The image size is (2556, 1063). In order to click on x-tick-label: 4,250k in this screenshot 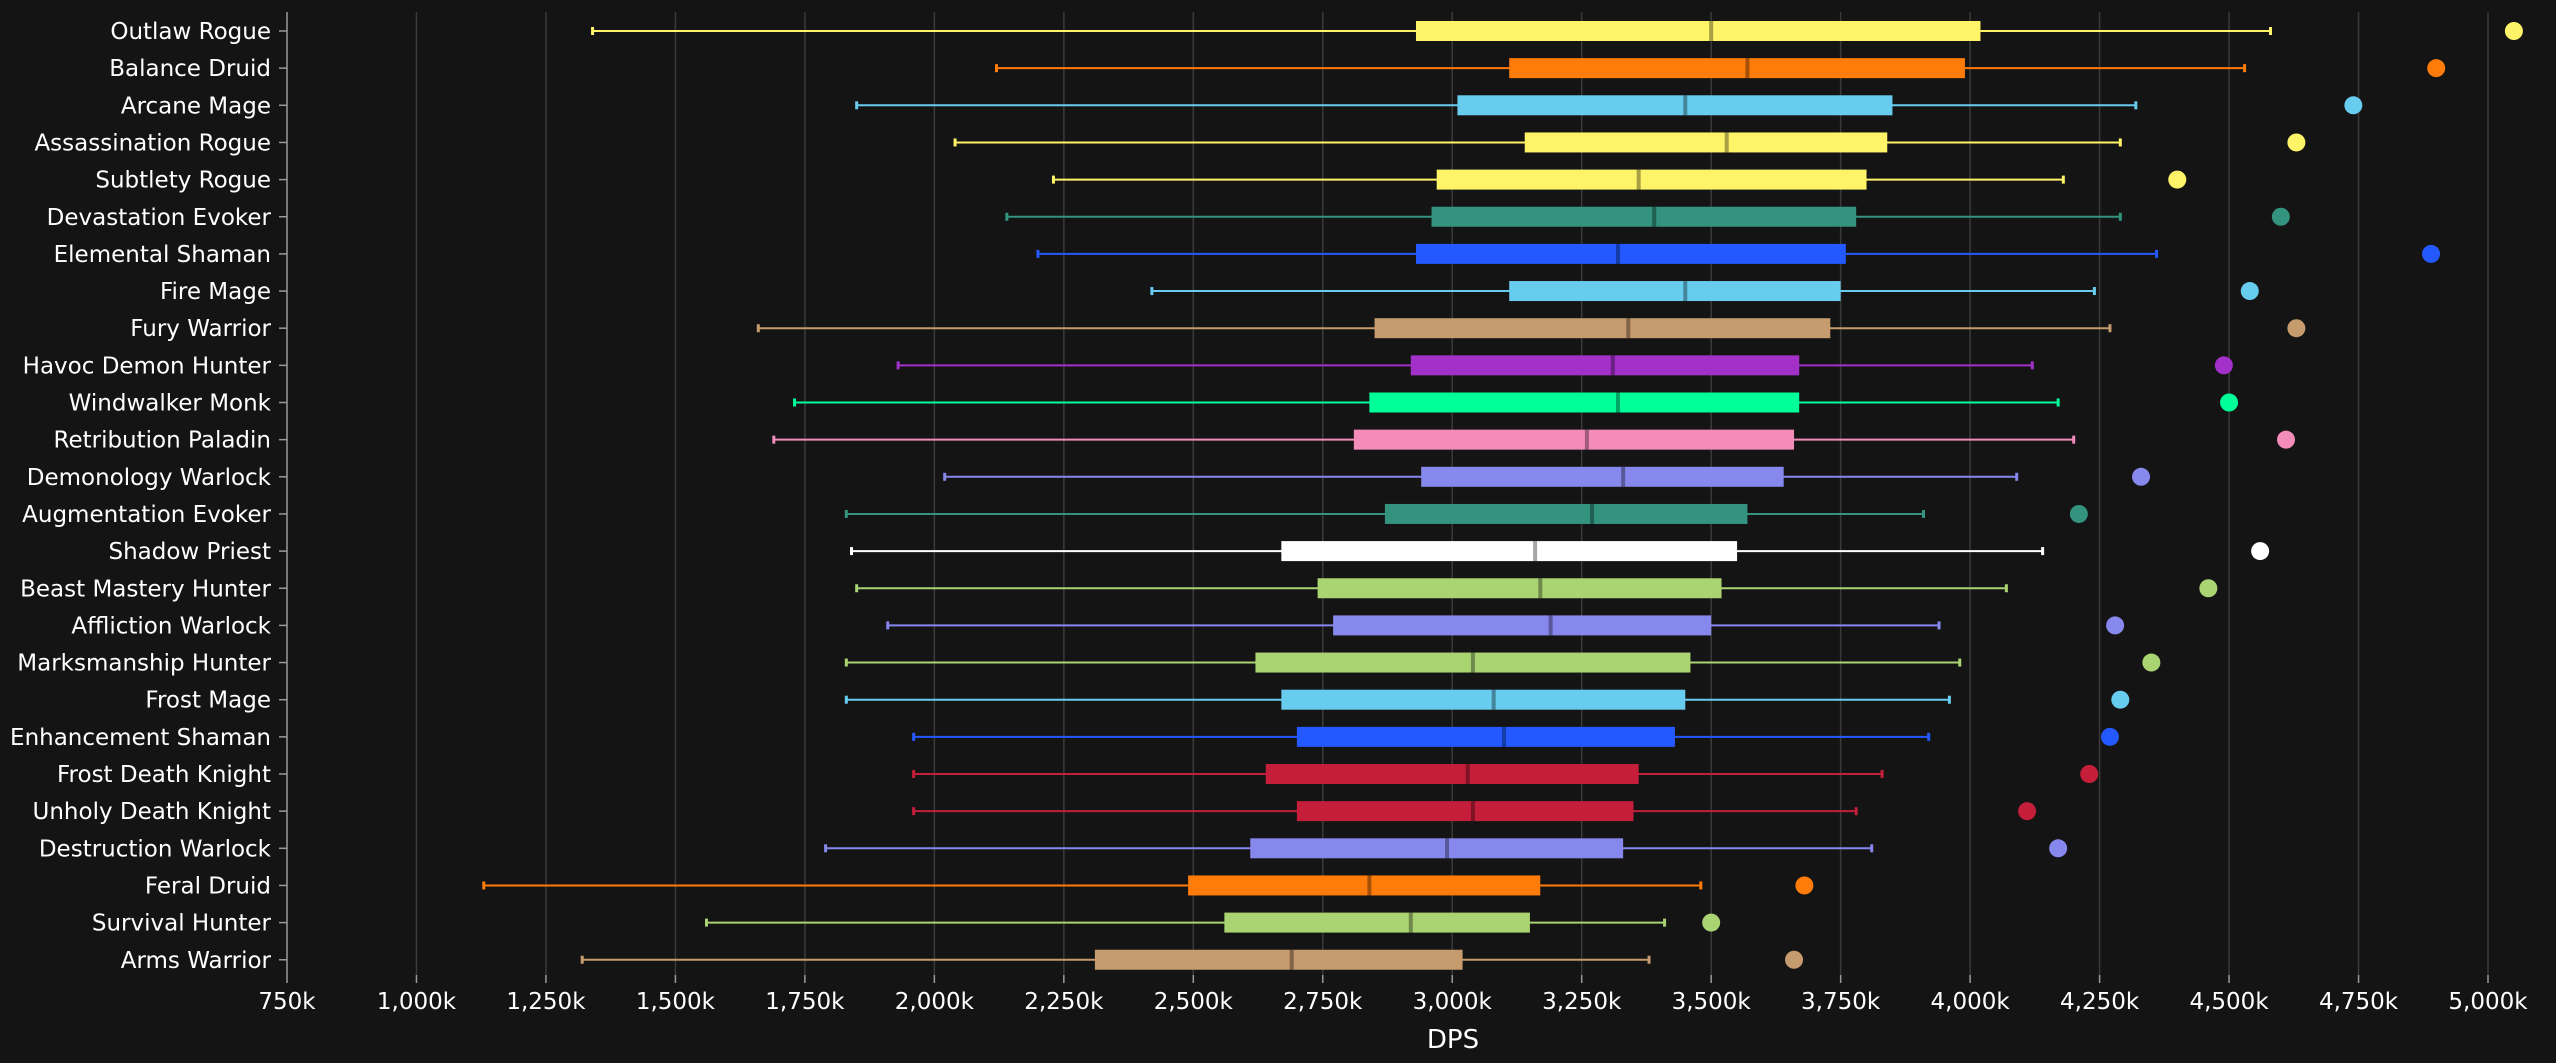, I will do `click(2100, 1002)`.